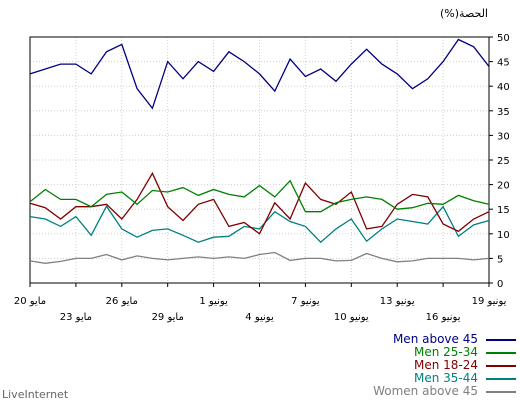  I want to click on y-tick-label: 50, so click(503, 38).